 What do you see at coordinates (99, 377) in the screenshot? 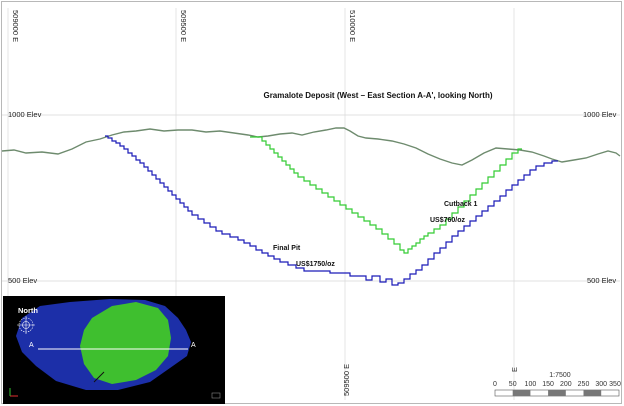
I see `inset-ramp` at bounding box center [99, 377].